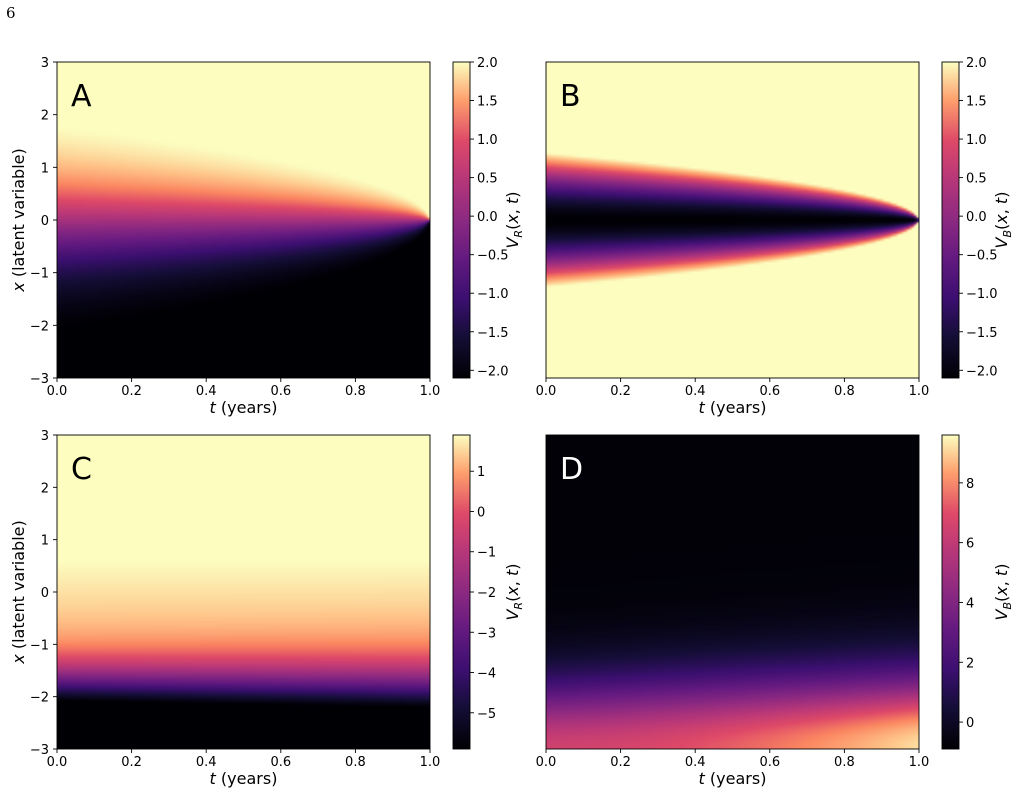 The image size is (1024, 796). I want to click on colorbar-tick-label: −3, so click(486, 633).